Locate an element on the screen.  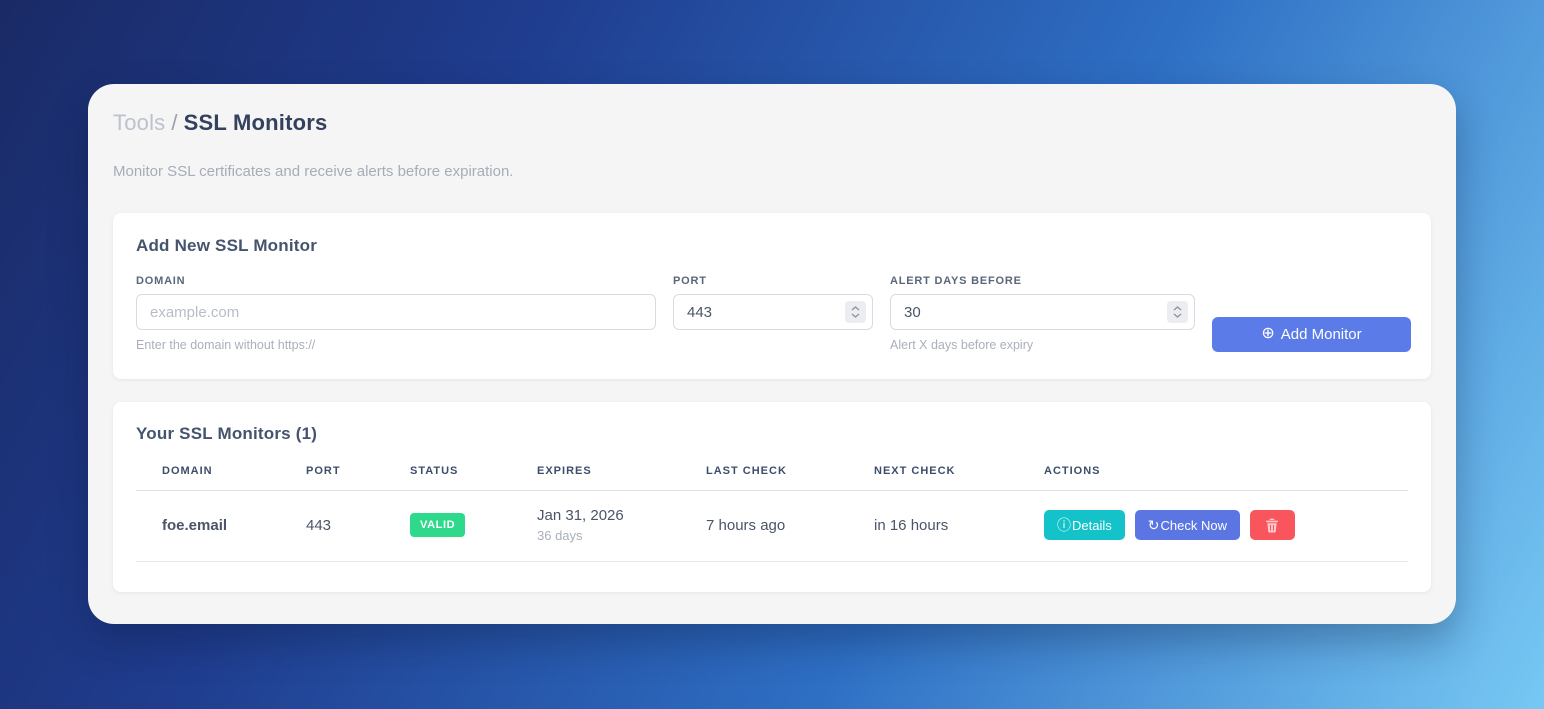
column-header-expires: EXPIRES is located at coordinates (621, 478).